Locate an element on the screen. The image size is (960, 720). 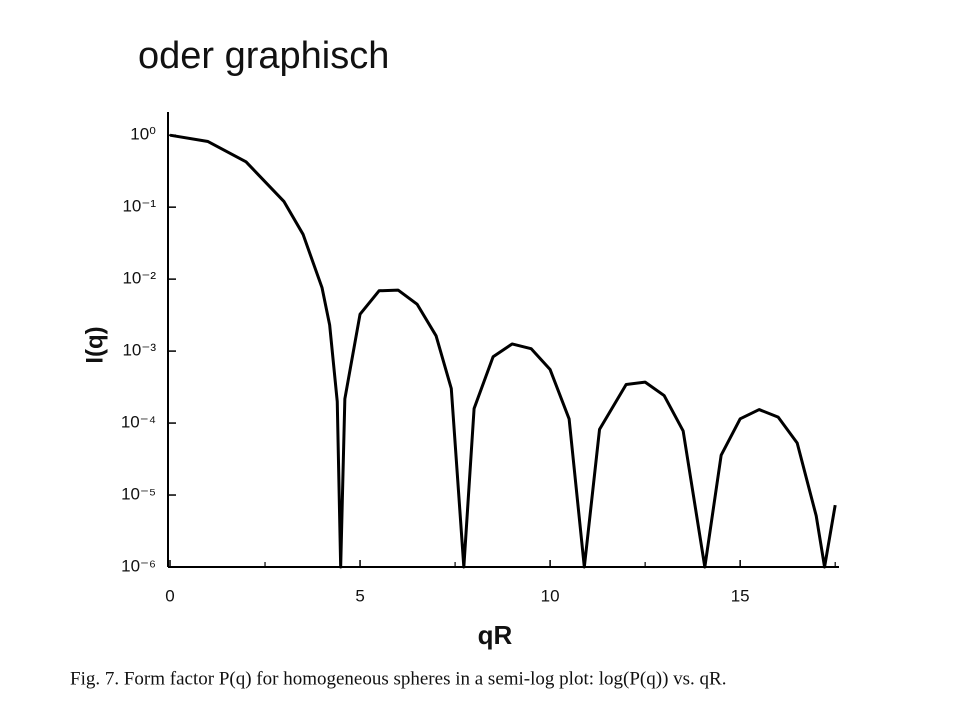
y-tick-label: 10⁻⁶ is located at coordinates (138, 565).